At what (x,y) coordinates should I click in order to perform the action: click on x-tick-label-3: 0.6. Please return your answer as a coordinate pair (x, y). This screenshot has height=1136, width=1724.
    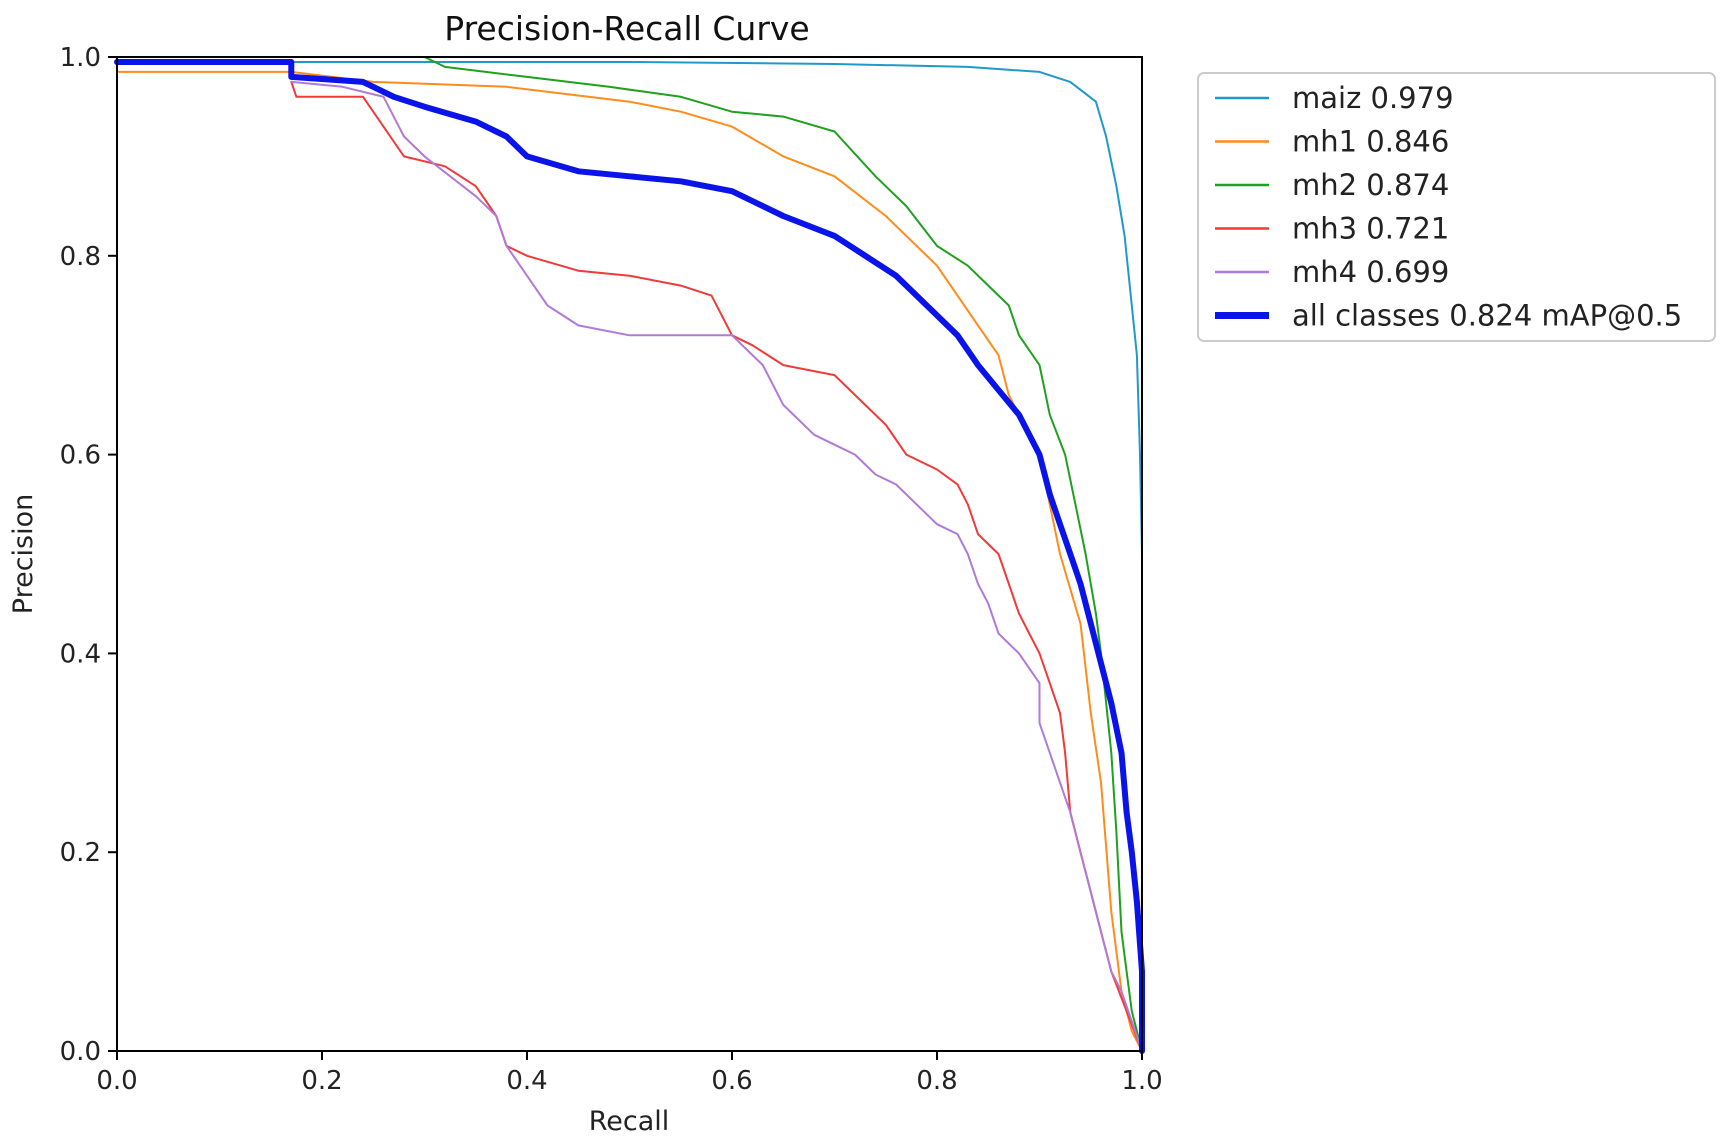
    Looking at the image, I should click on (731, 1081).